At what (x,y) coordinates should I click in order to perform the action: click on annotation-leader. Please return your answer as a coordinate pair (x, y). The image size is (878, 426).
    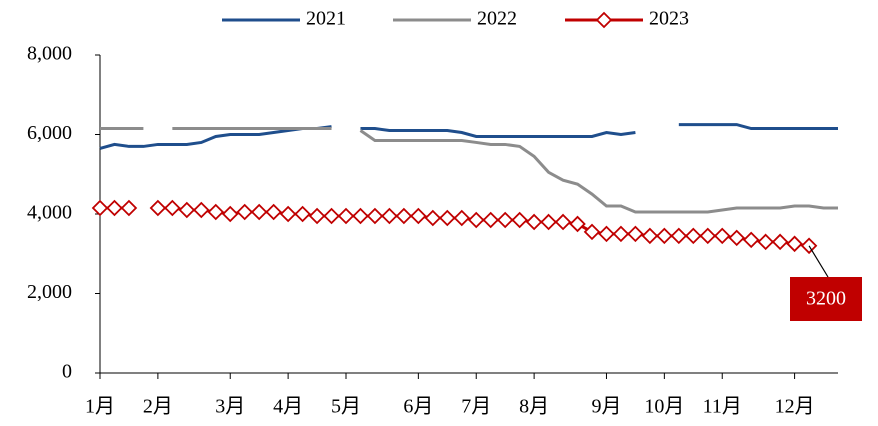
    Looking at the image, I should click on (818, 261).